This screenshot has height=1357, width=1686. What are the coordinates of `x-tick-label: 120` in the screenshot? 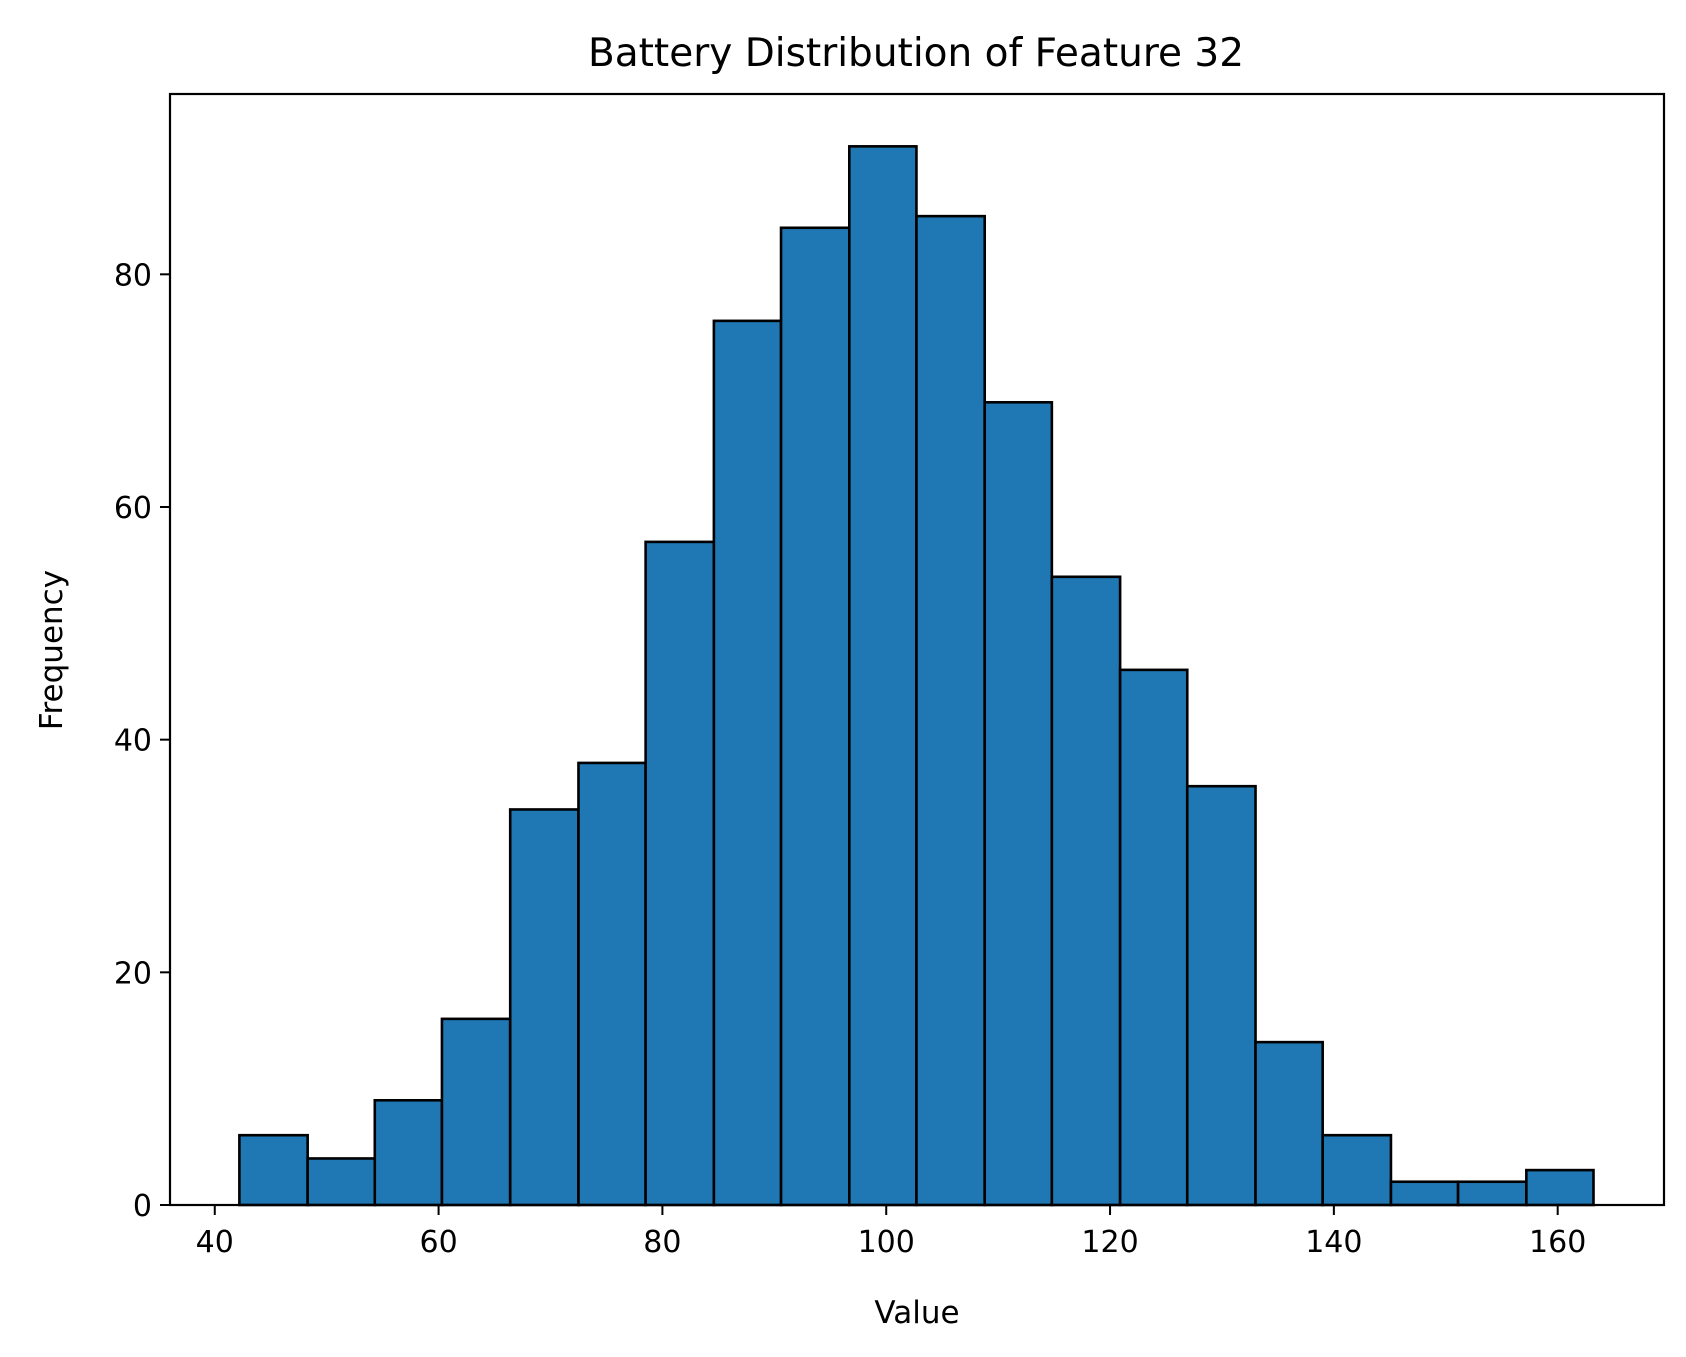 It's located at (1109, 1242).